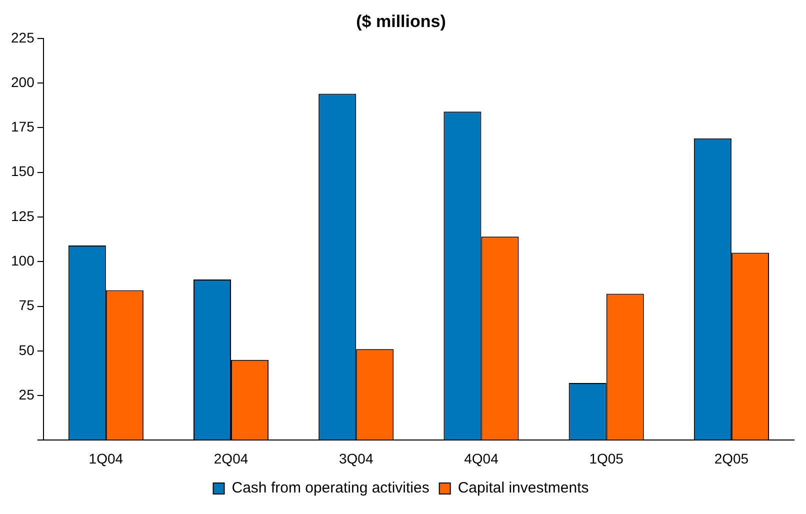 Image resolution: width=806 pixels, height=514 pixels. Describe the element at coordinates (26, 350) in the screenshot. I see `y-tick-label: 50` at that location.